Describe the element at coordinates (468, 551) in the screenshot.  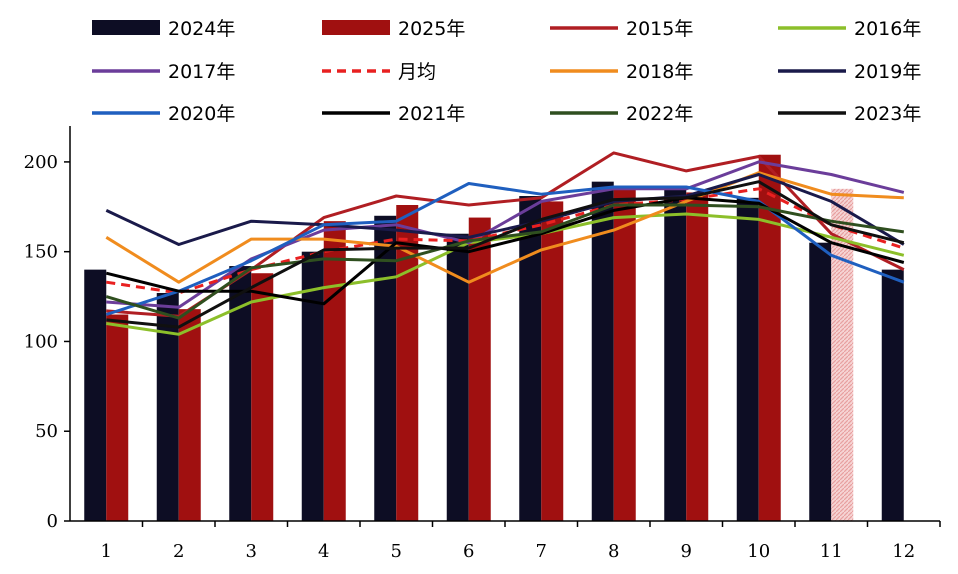
I see `x-tick-label: 6` at that location.